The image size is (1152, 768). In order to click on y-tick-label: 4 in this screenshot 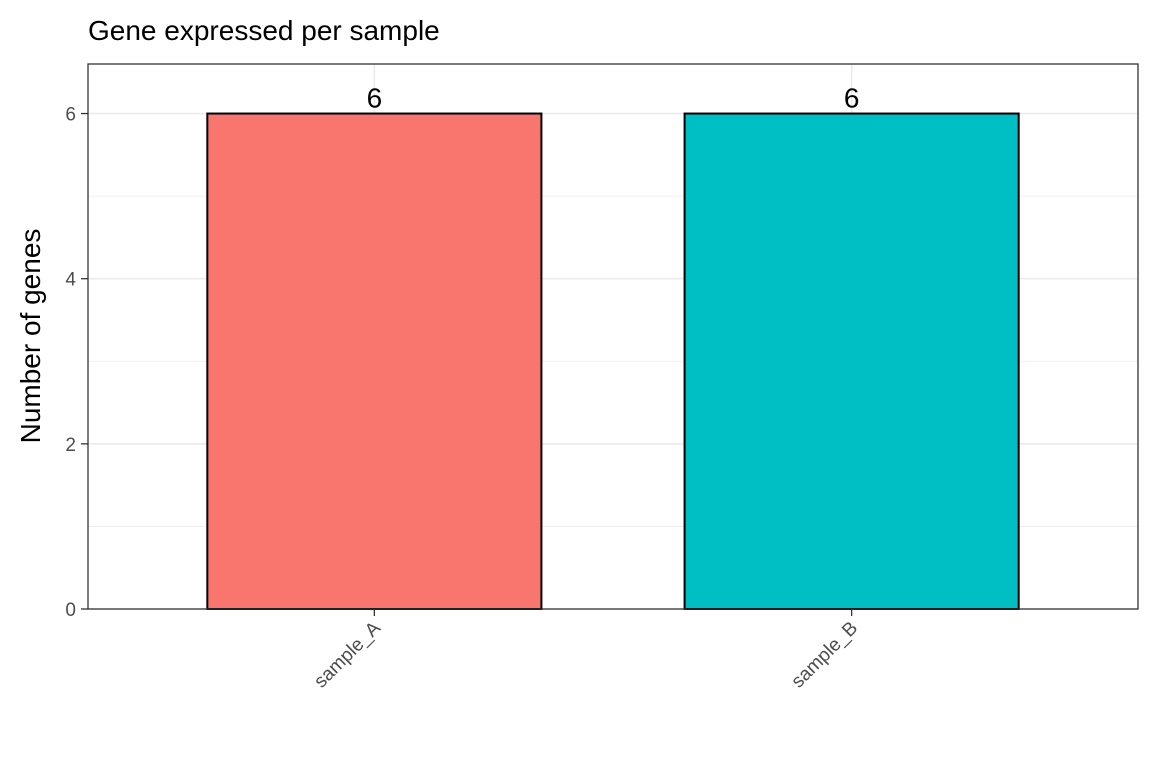, I will do `click(70, 280)`.